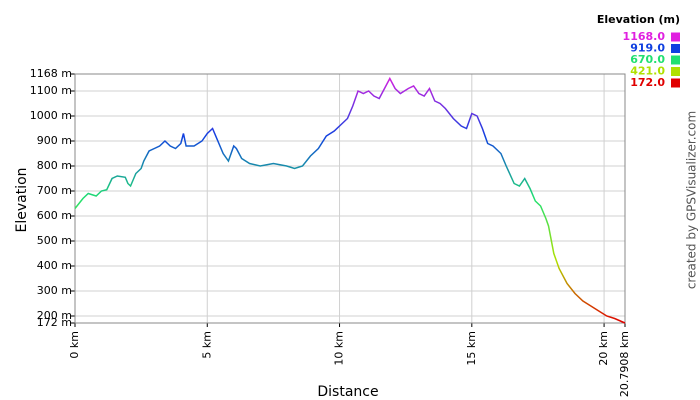 Image resolution: width=700 pixels, height=400 pixels. What do you see at coordinates (603, 348) in the screenshot?
I see `x-tick-label: 20 km` at bounding box center [603, 348].